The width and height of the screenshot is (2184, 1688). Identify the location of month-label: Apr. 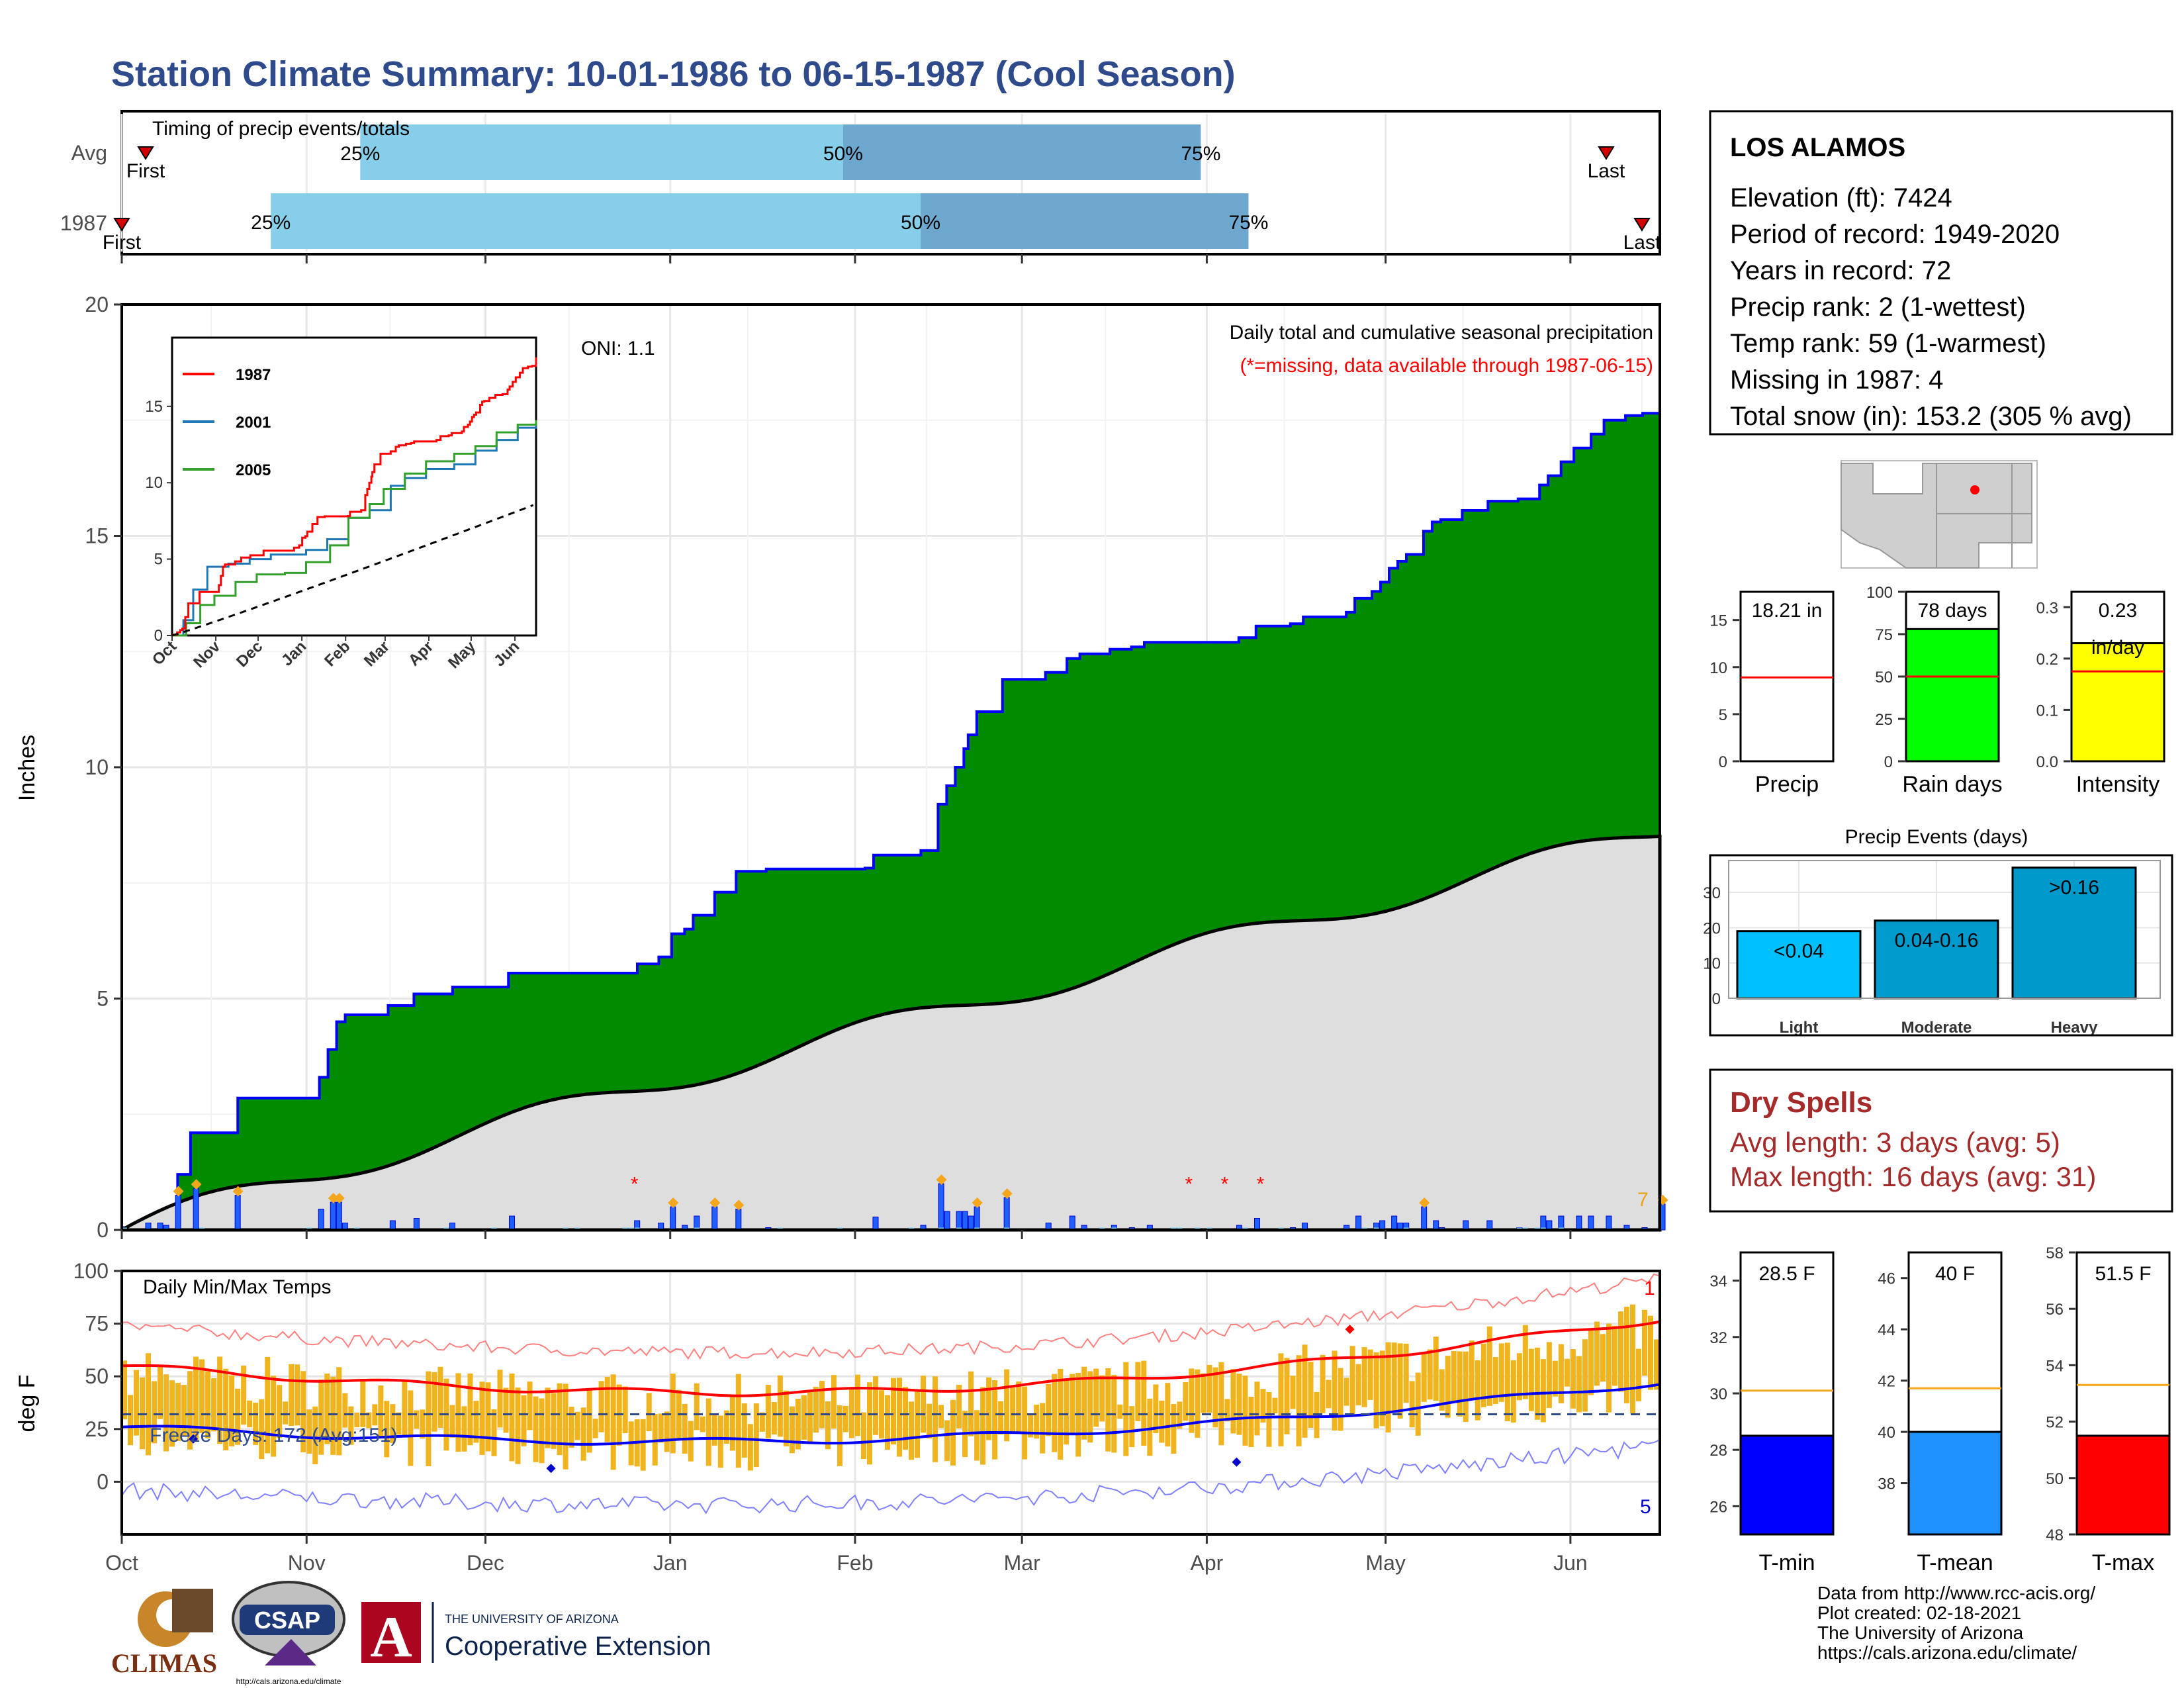
(1207, 1563).